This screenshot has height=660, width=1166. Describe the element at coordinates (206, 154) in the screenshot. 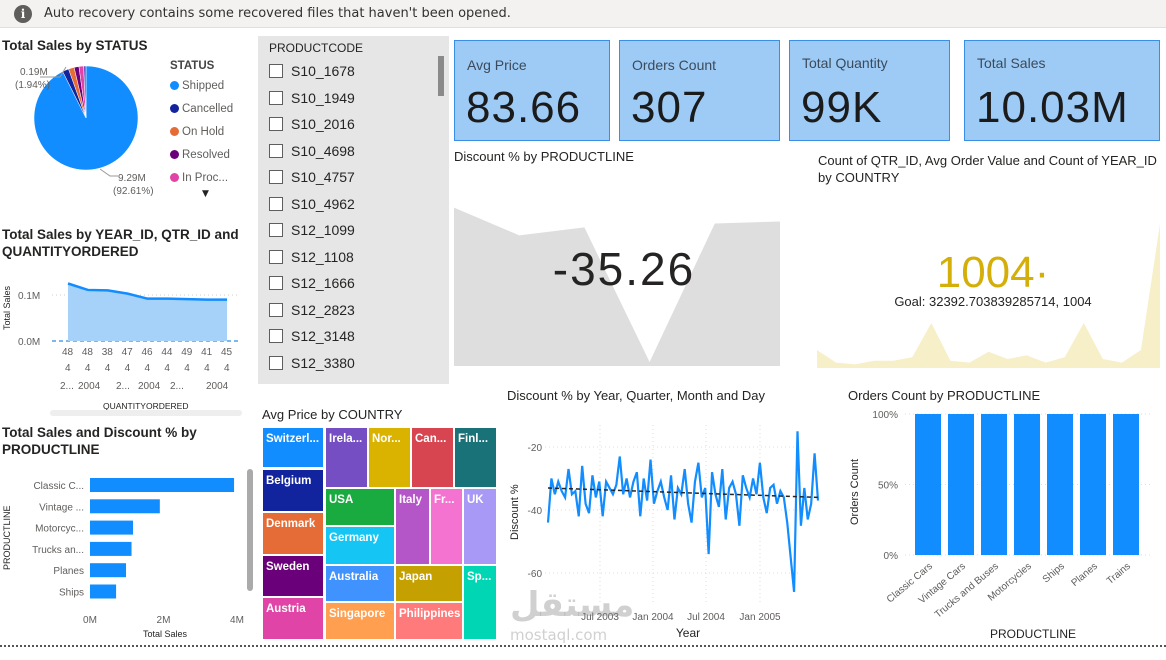

I see `legend-label: Resolved` at that location.